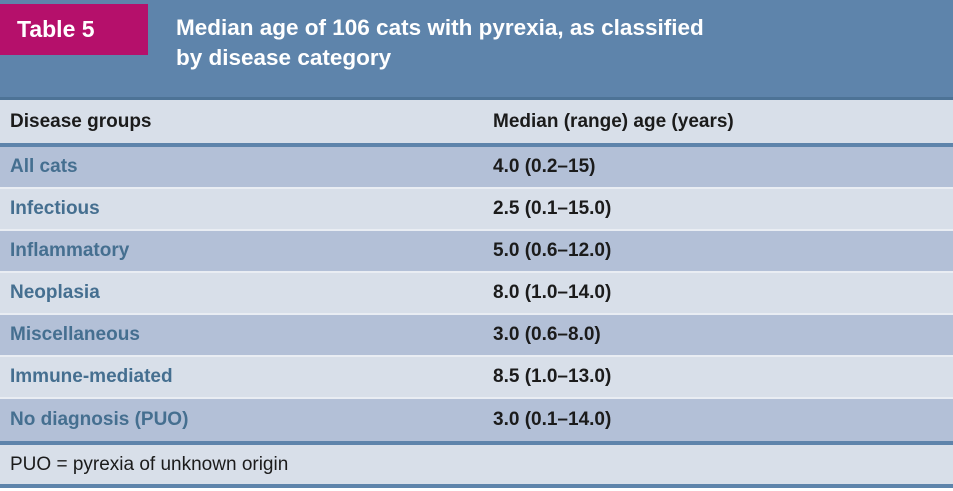 Image resolution: width=953 pixels, height=491 pixels. What do you see at coordinates (547, 334) in the screenshot?
I see `row-value: 3.0 (0.6–8.0)` at bounding box center [547, 334].